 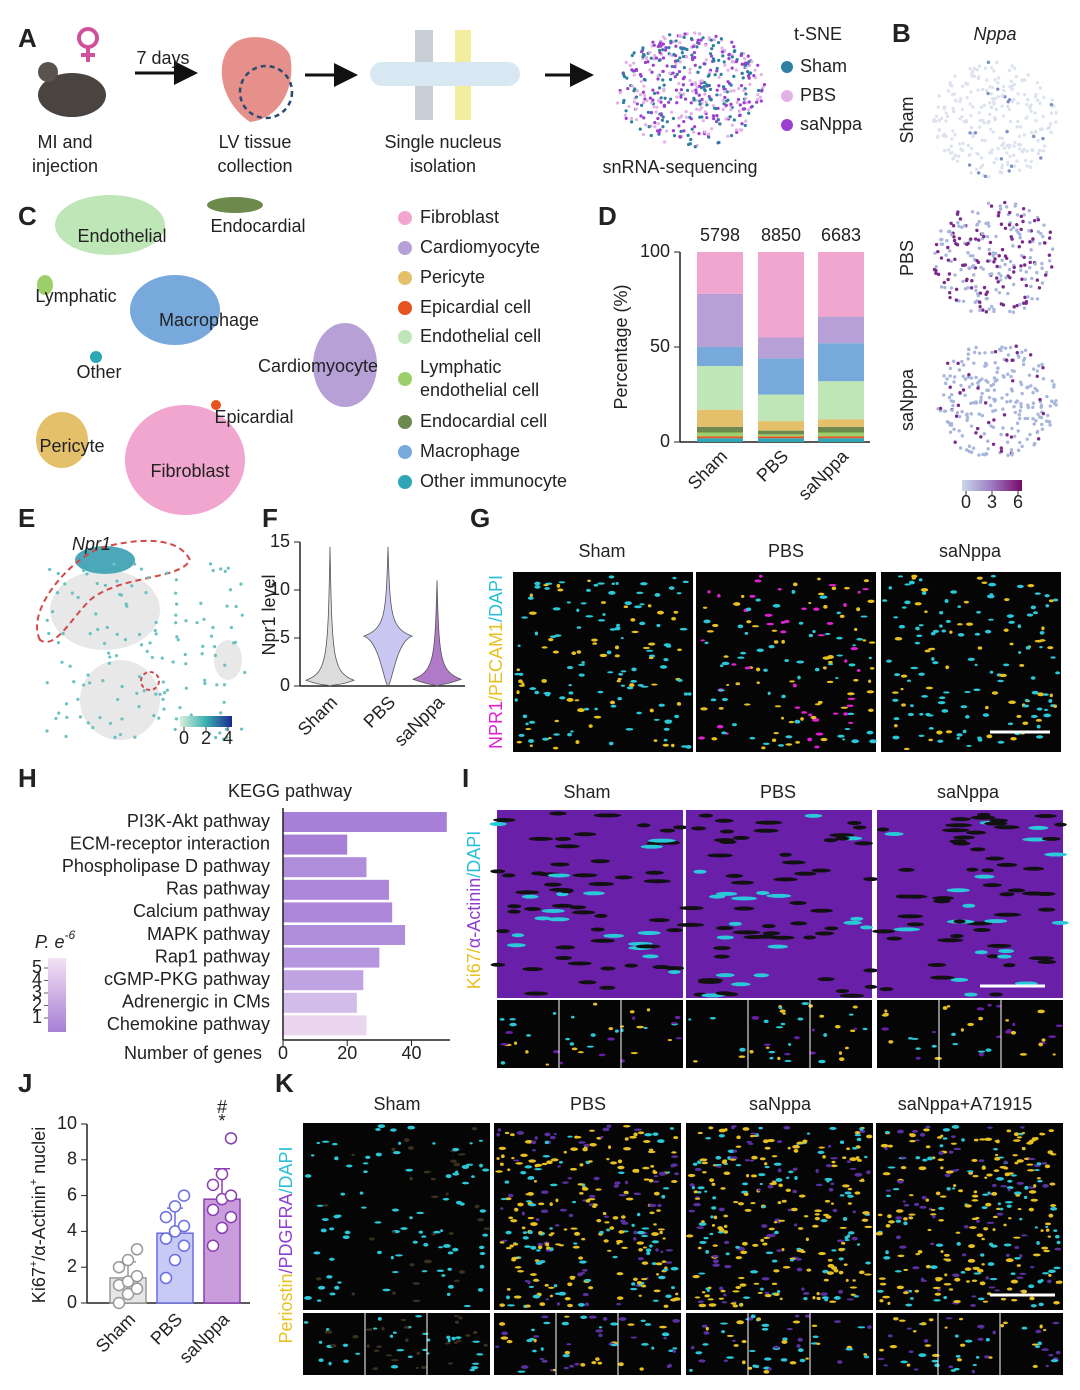 I want to click on count-label: 8850, so click(x=781, y=235).